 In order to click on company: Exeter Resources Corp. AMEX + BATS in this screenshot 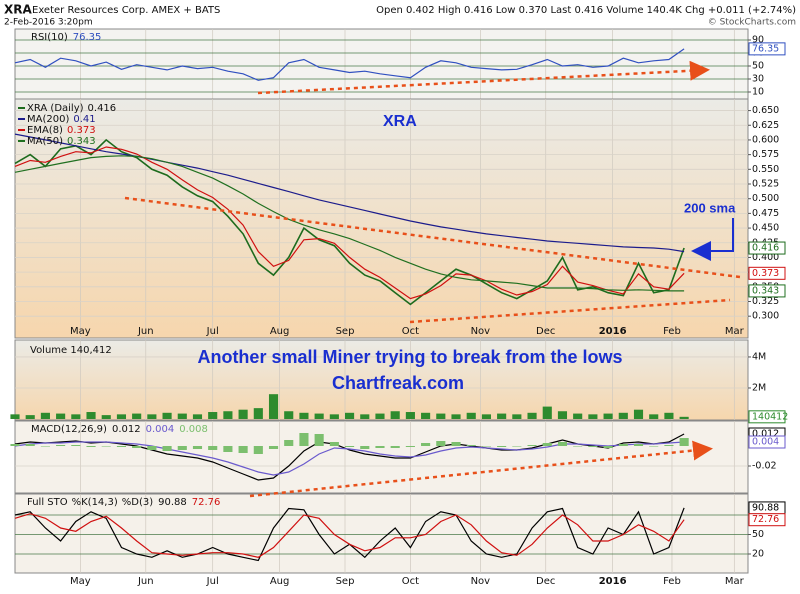, I will do `click(126, 10)`.